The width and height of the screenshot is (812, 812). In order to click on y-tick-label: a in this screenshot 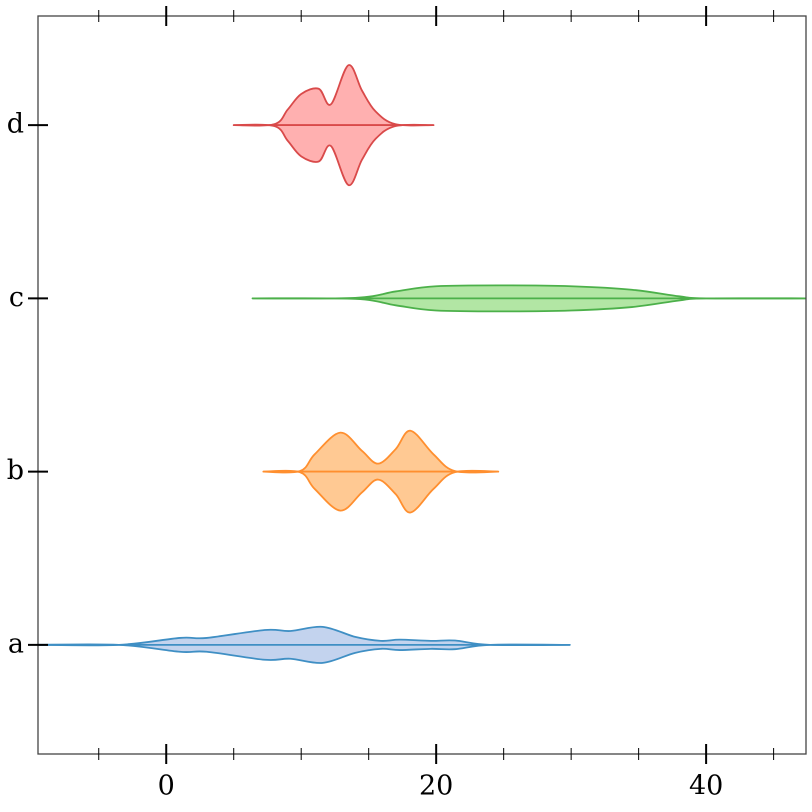, I will do `click(16, 643)`.